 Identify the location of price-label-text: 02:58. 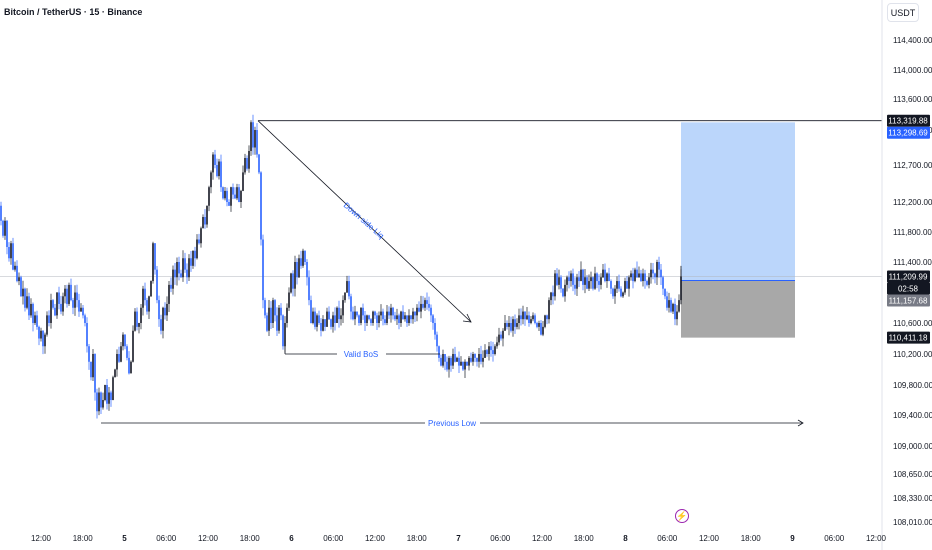
(908, 288).